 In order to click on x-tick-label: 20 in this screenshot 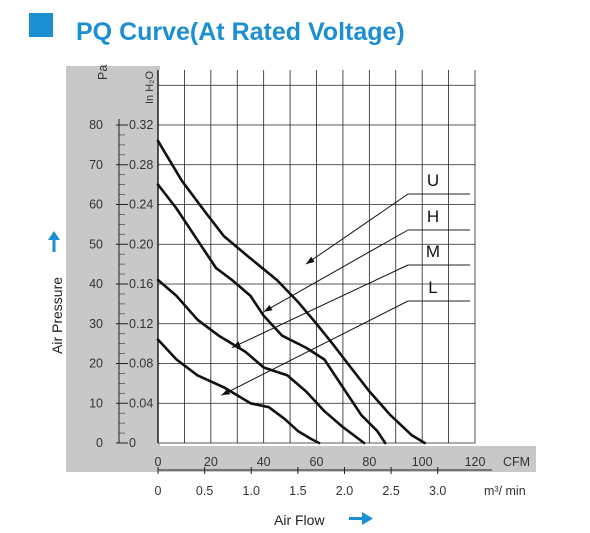, I will do `click(211, 462)`.